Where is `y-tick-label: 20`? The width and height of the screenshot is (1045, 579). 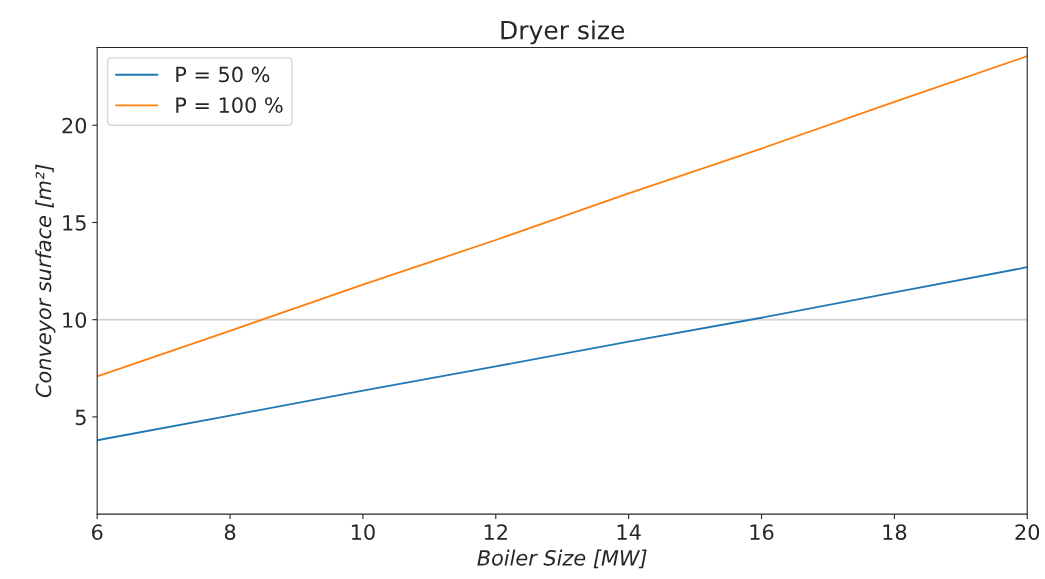
y-tick-label: 20 is located at coordinates (74, 125).